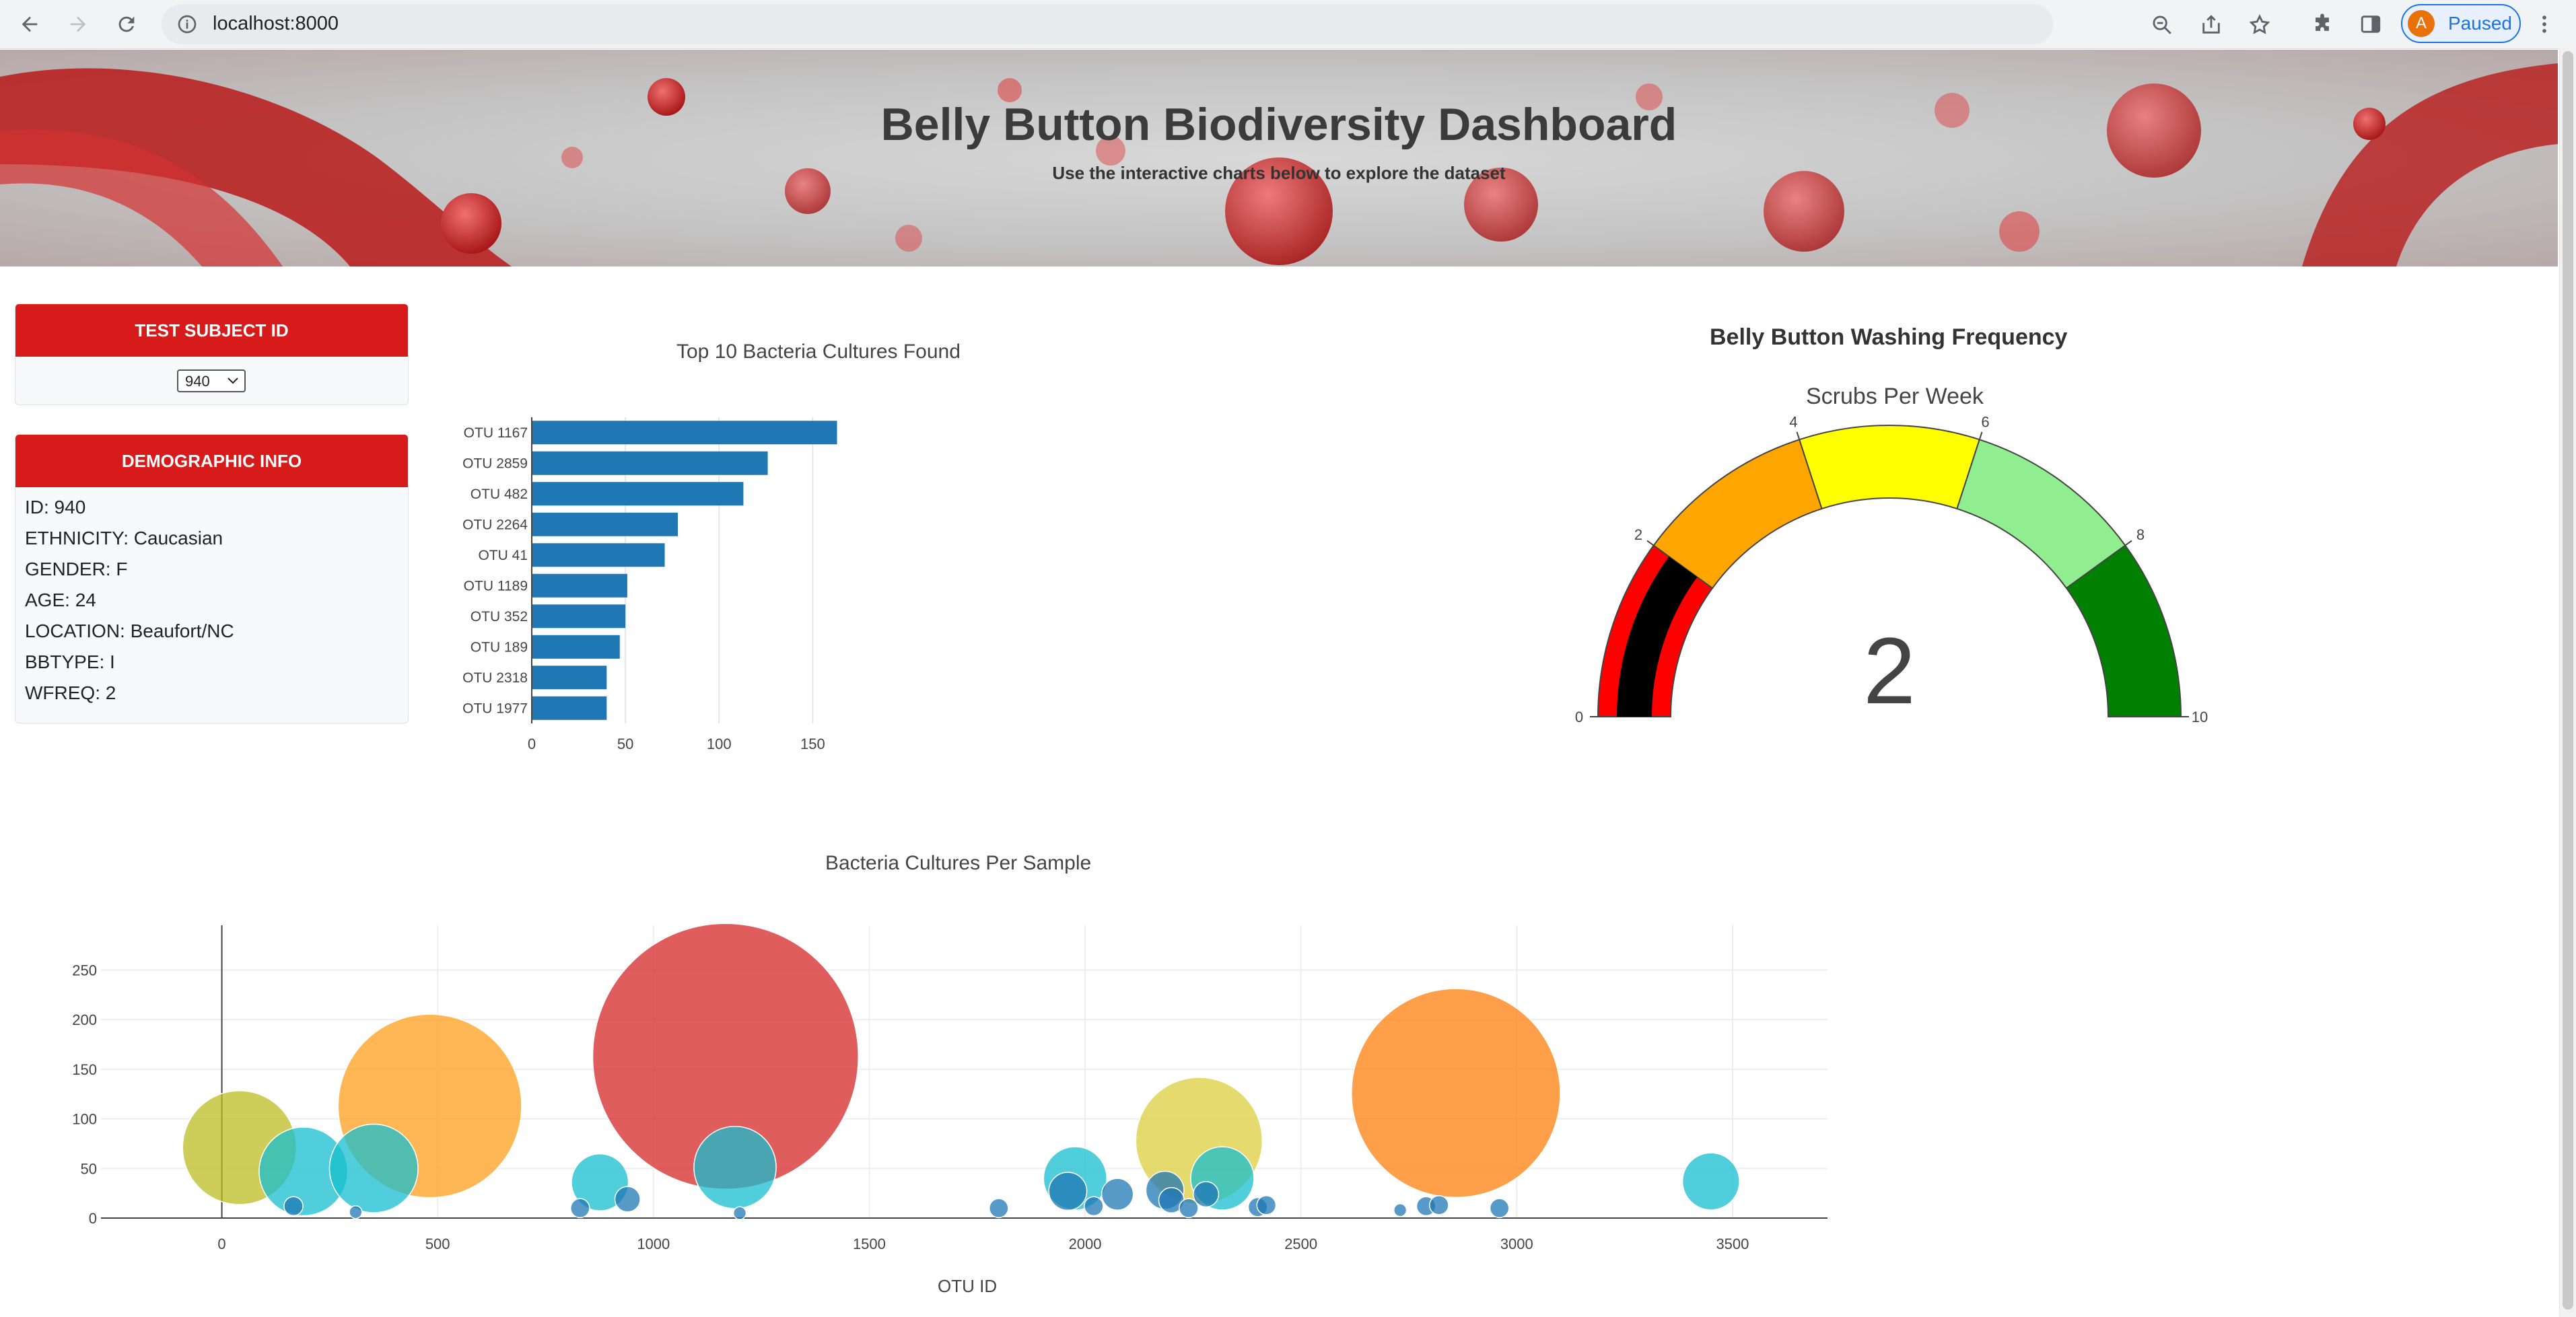 The width and height of the screenshot is (2576, 1317). What do you see at coordinates (1793, 423) in the screenshot?
I see `gauge-tick-label: 4` at bounding box center [1793, 423].